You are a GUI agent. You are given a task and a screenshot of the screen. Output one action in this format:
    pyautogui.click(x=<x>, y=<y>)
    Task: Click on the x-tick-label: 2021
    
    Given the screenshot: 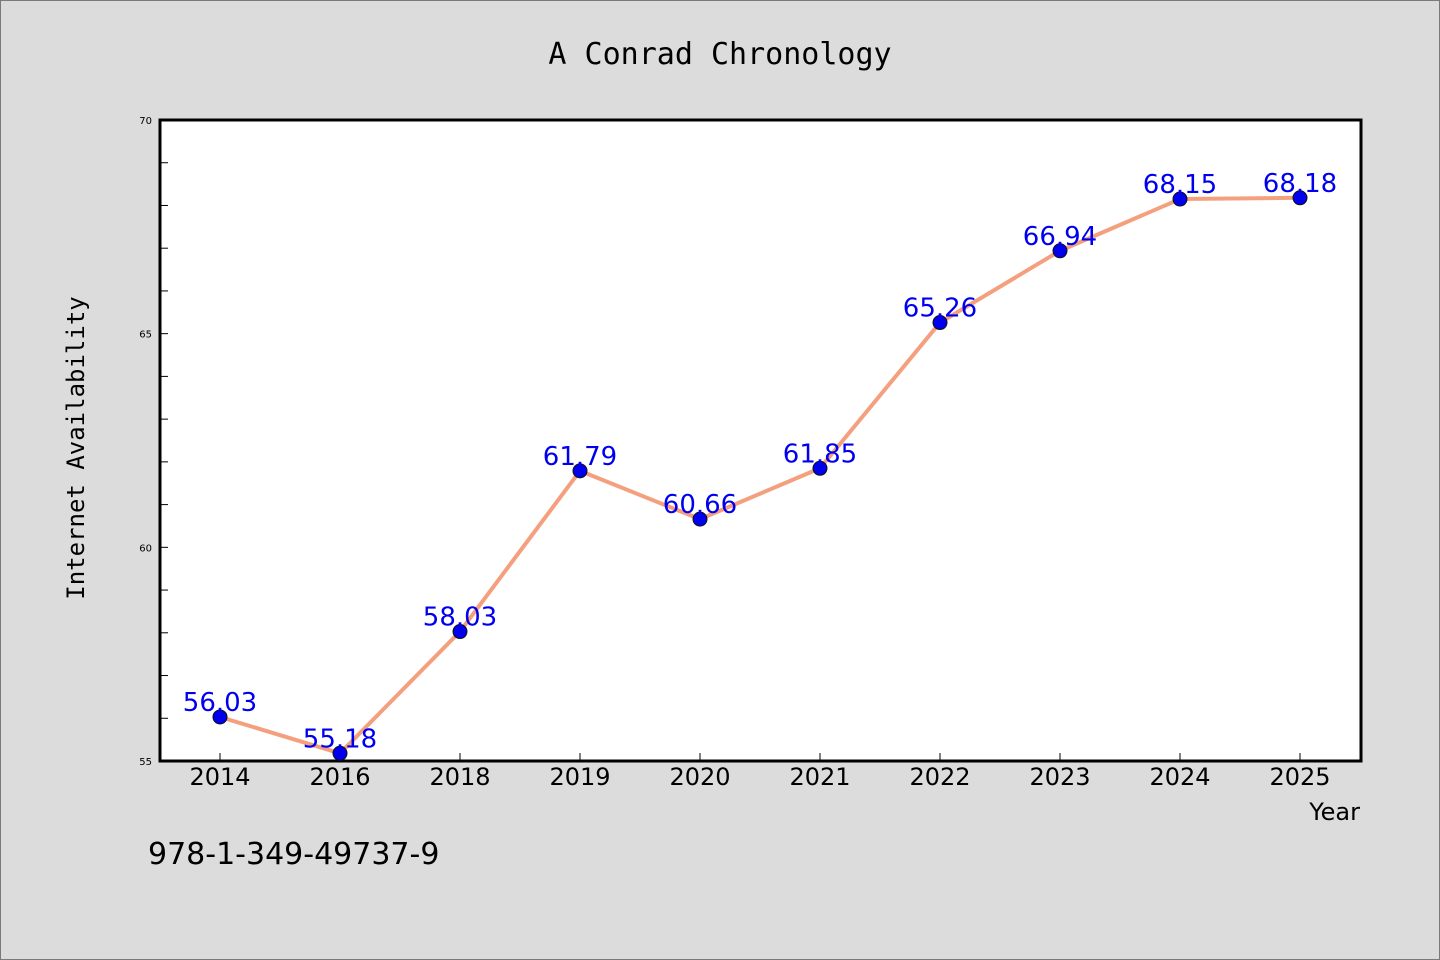 What is the action you would take?
    pyautogui.click(x=819, y=777)
    